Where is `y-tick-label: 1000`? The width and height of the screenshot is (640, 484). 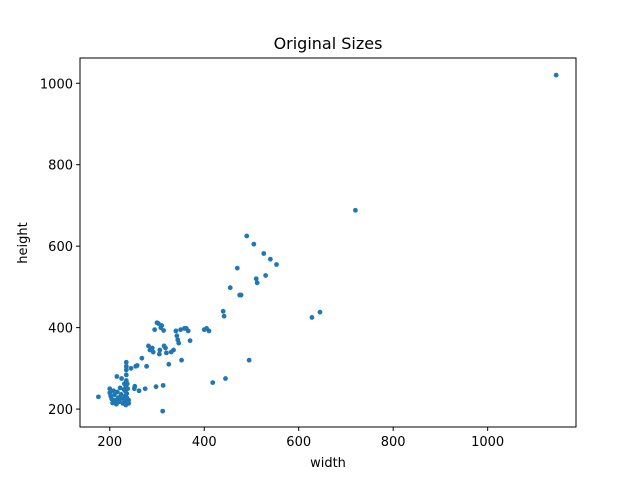
y-tick-label: 1000 is located at coordinates (56, 84).